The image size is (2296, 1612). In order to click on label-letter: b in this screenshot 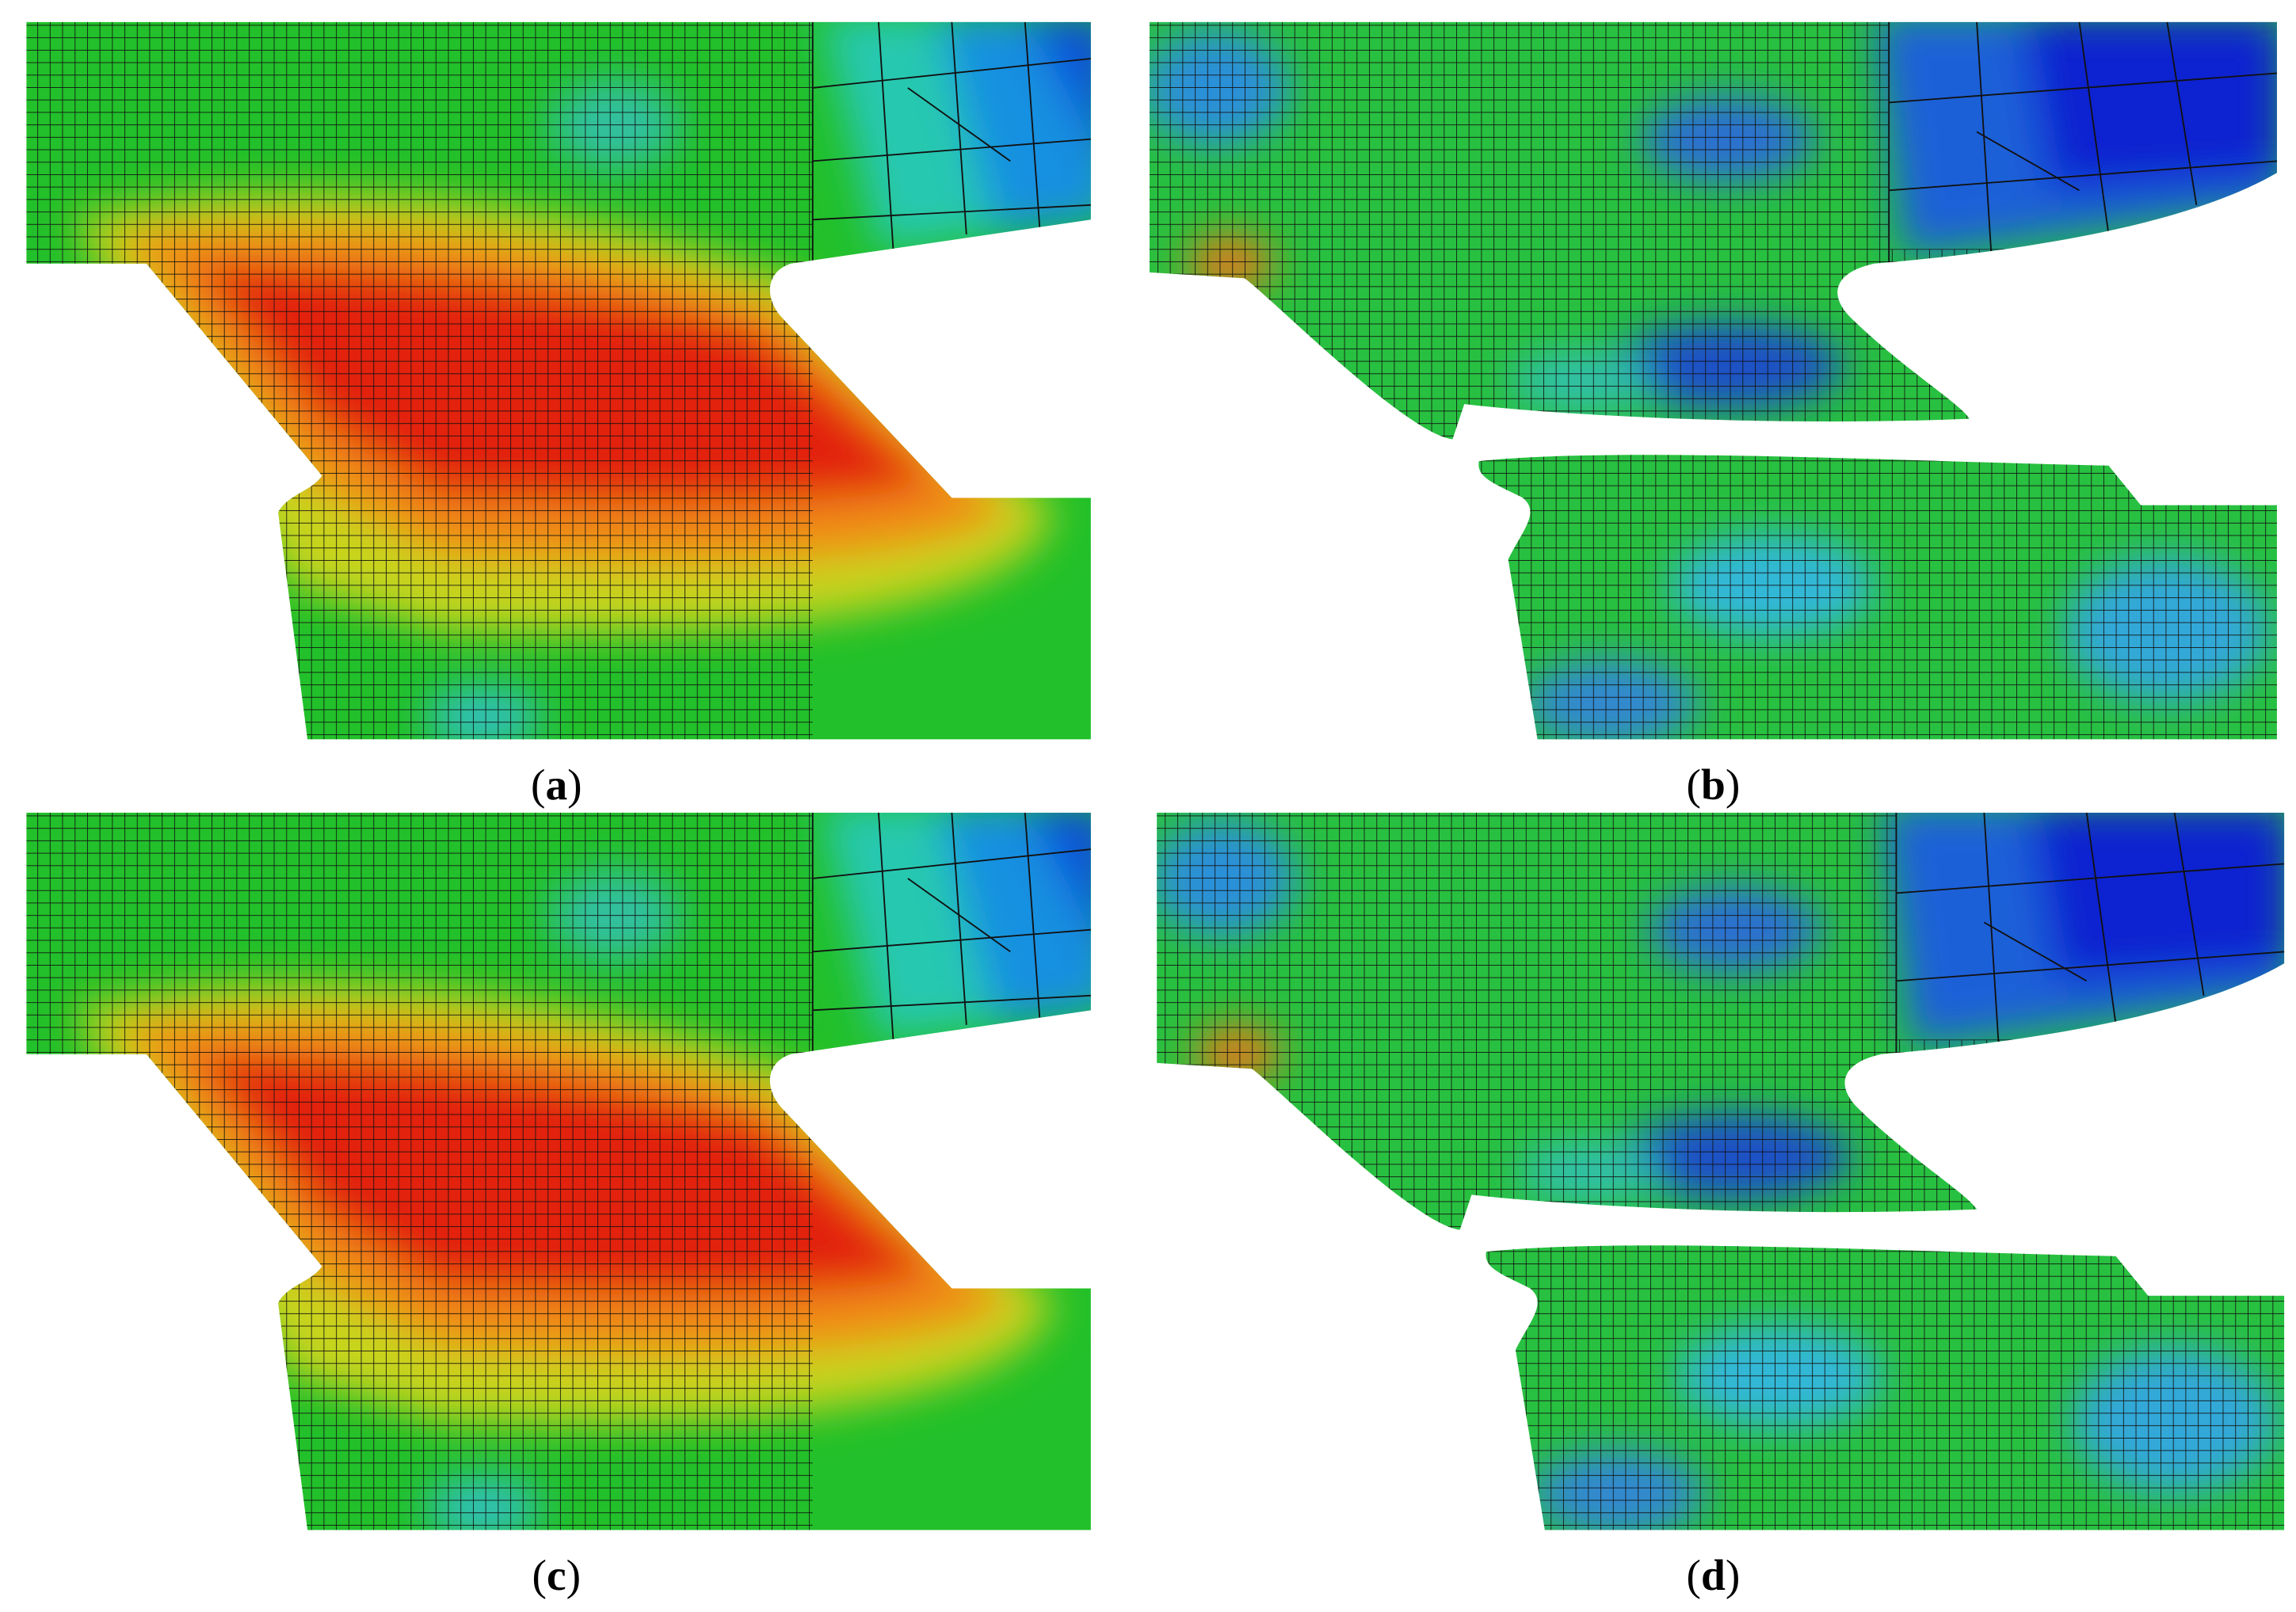, I will do `click(1713, 784)`.